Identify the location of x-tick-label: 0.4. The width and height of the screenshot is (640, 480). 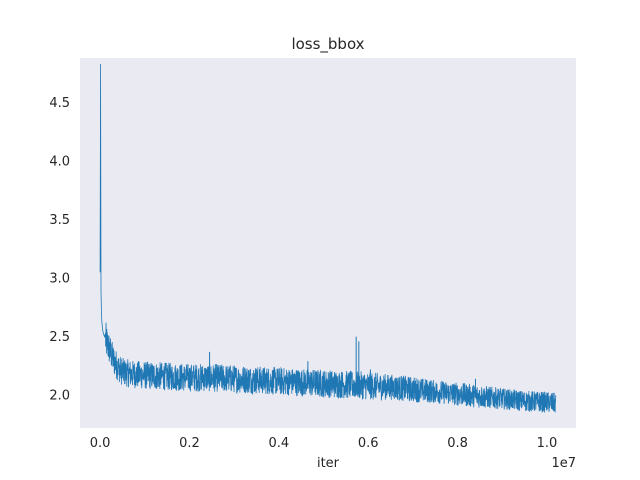
(279, 443).